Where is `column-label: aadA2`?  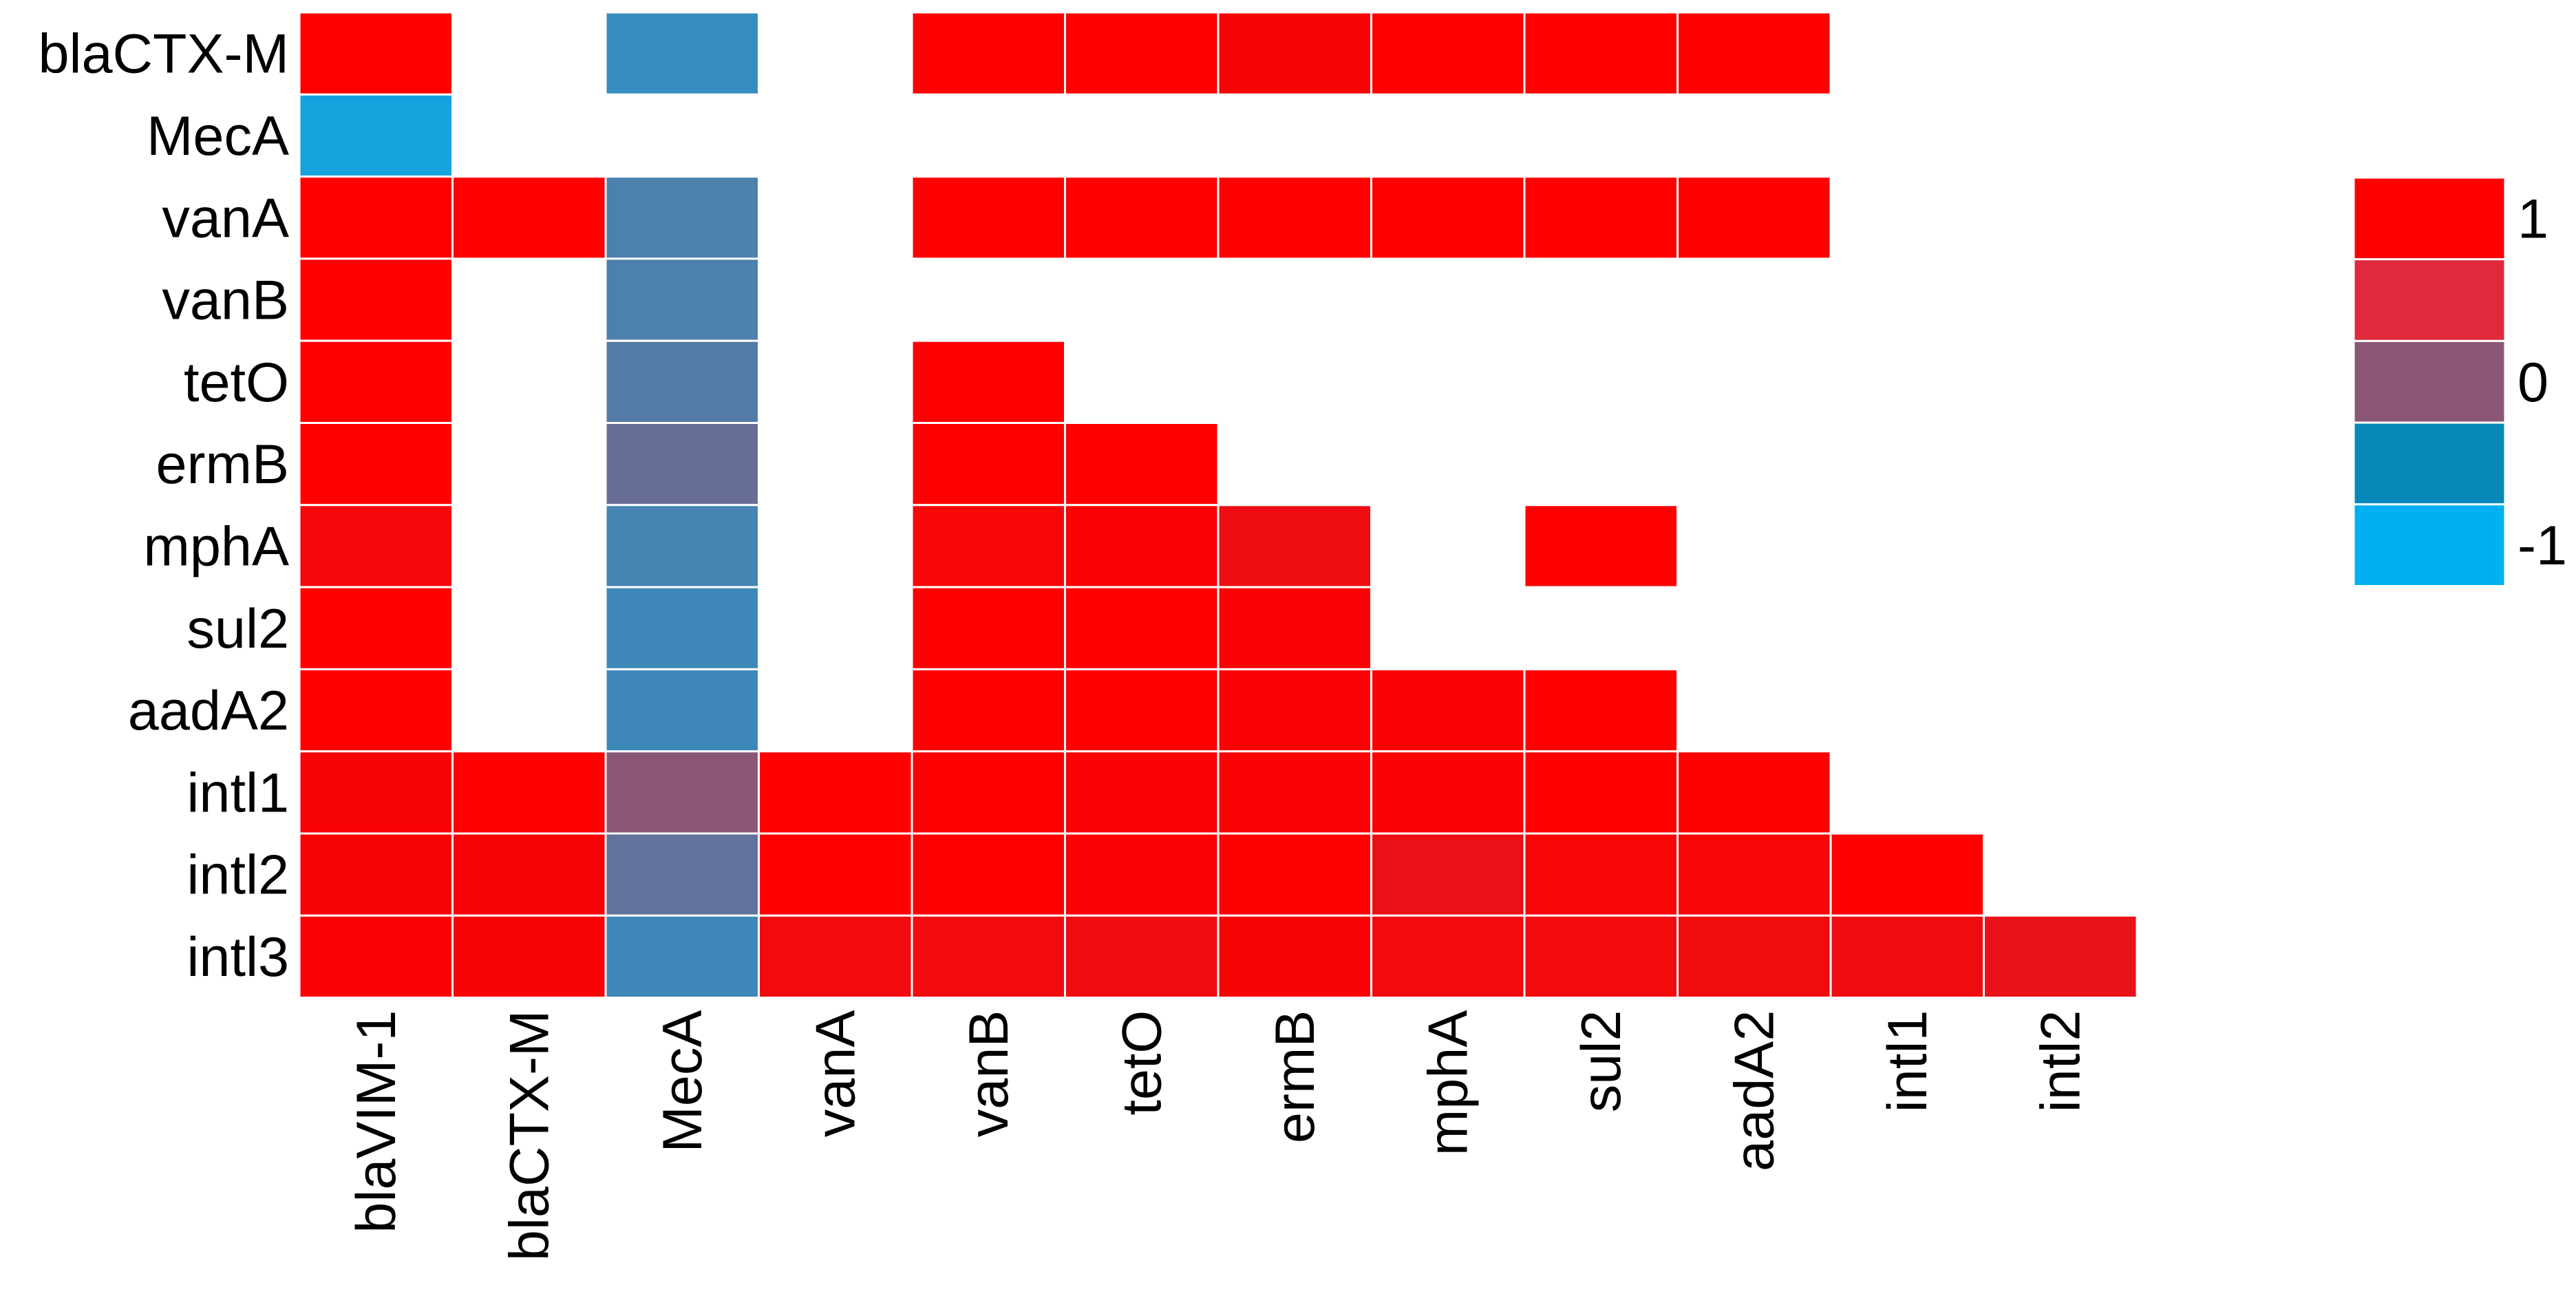 column-label: aadA2 is located at coordinates (1755, 1090).